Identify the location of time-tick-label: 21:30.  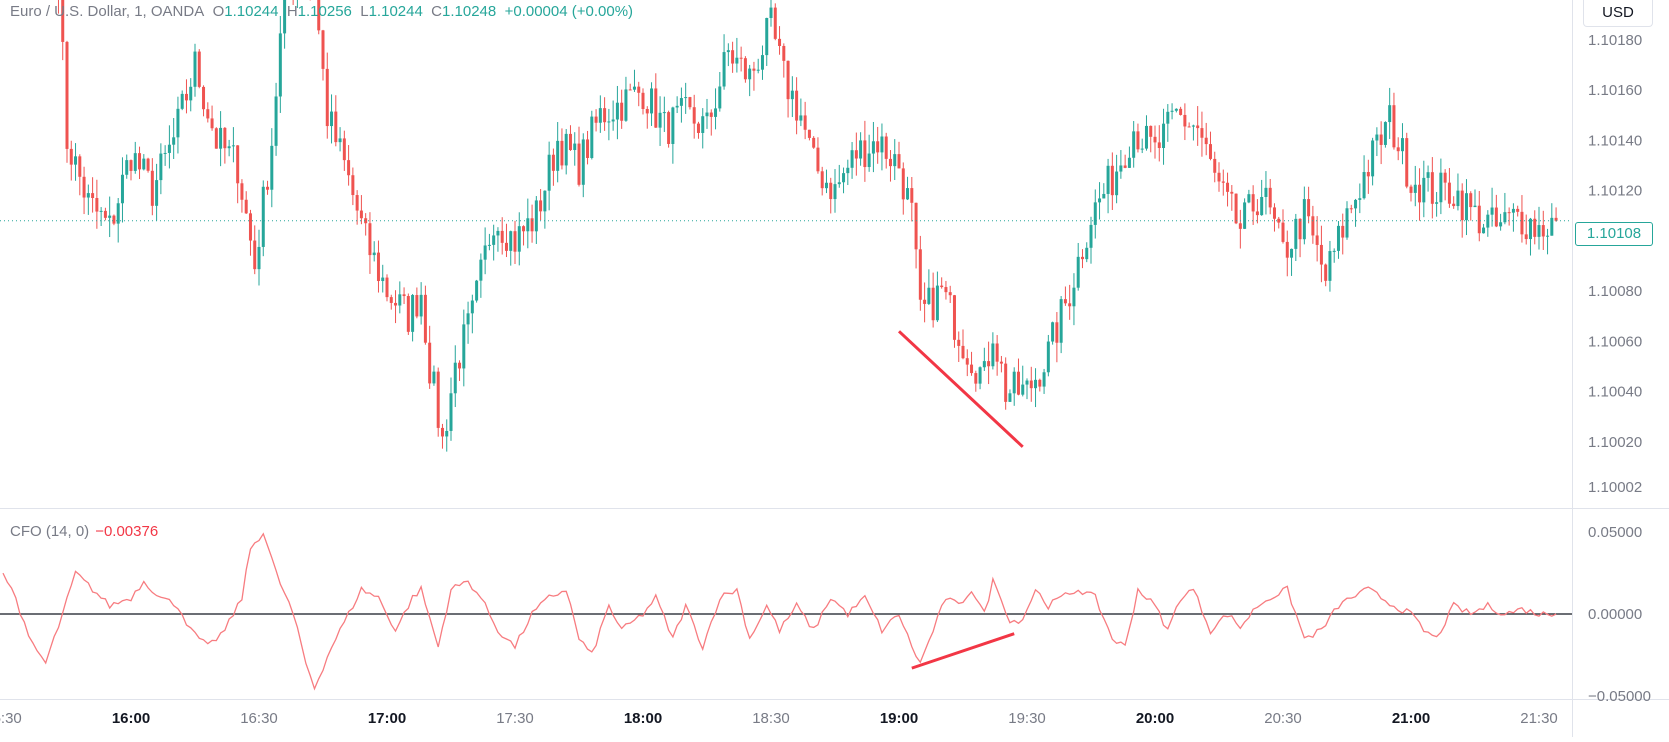
(1539, 718).